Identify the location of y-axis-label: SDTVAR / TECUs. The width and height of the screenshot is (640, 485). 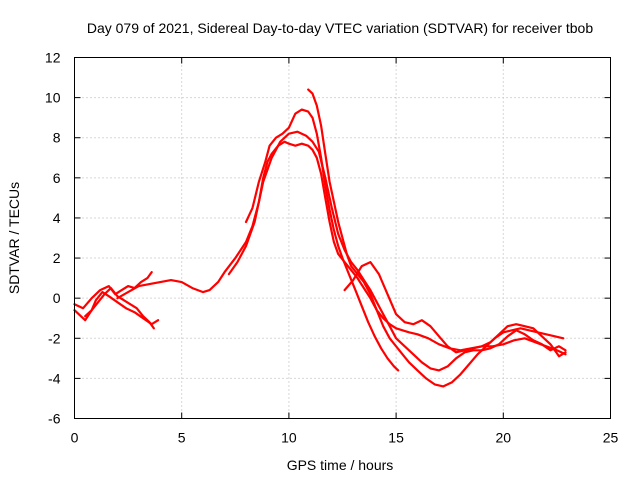
(14, 238).